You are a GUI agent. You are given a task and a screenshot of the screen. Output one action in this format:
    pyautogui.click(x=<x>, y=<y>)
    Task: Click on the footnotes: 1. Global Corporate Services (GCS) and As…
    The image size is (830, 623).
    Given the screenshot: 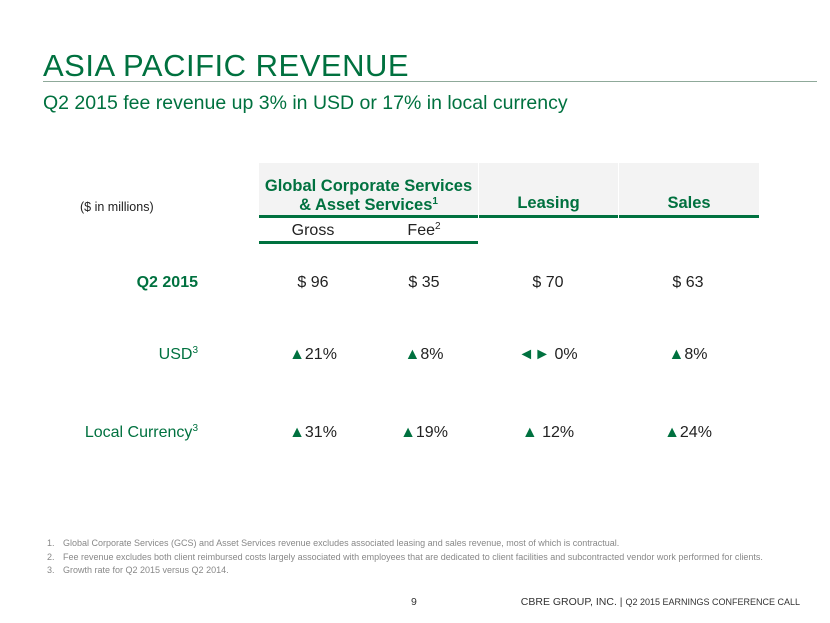 What is the action you would take?
    pyautogui.click(x=407, y=558)
    